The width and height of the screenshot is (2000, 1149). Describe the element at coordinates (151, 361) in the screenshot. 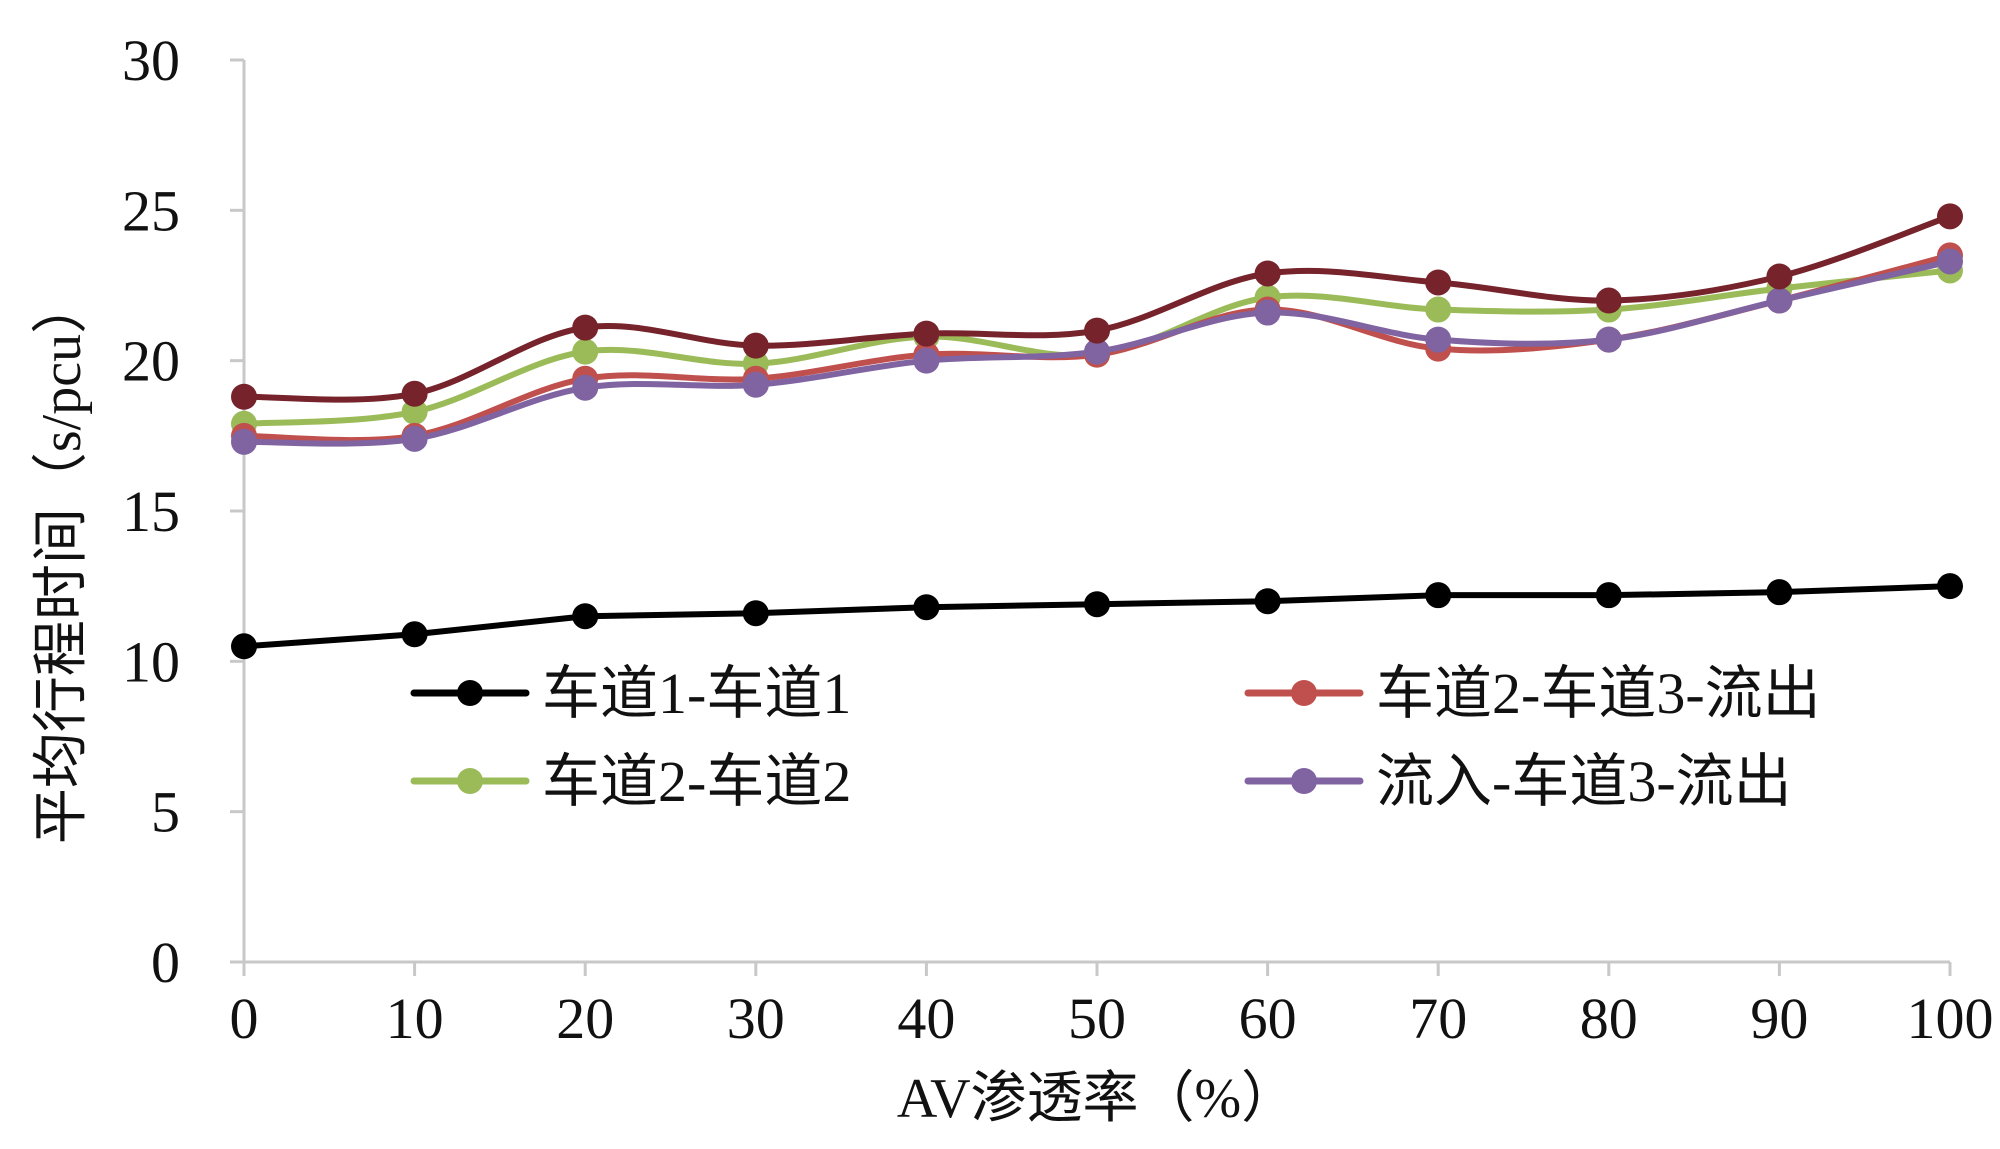

I see `y-tick-label: 20` at that location.